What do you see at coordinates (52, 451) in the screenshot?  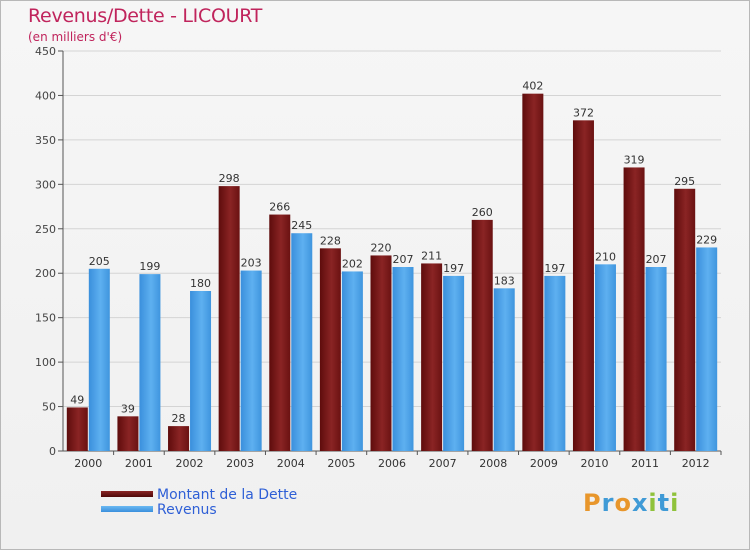 I see `y-tick-label: 0` at bounding box center [52, 451].